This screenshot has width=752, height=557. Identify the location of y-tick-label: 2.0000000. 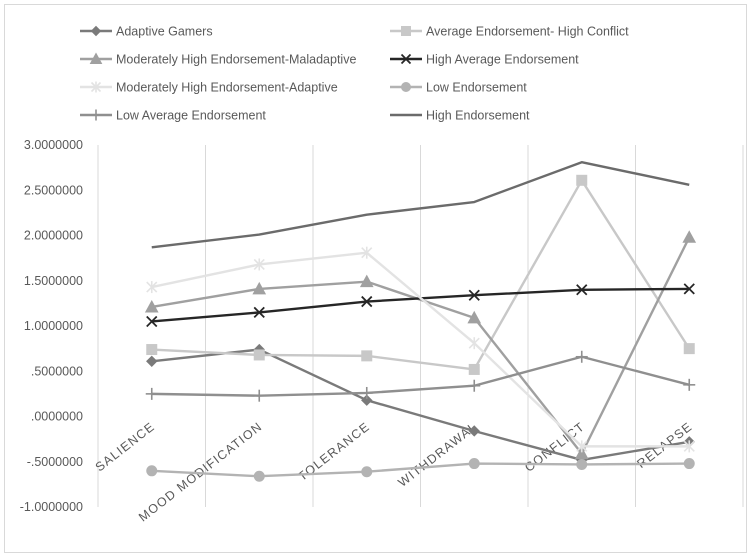
(53, 236).